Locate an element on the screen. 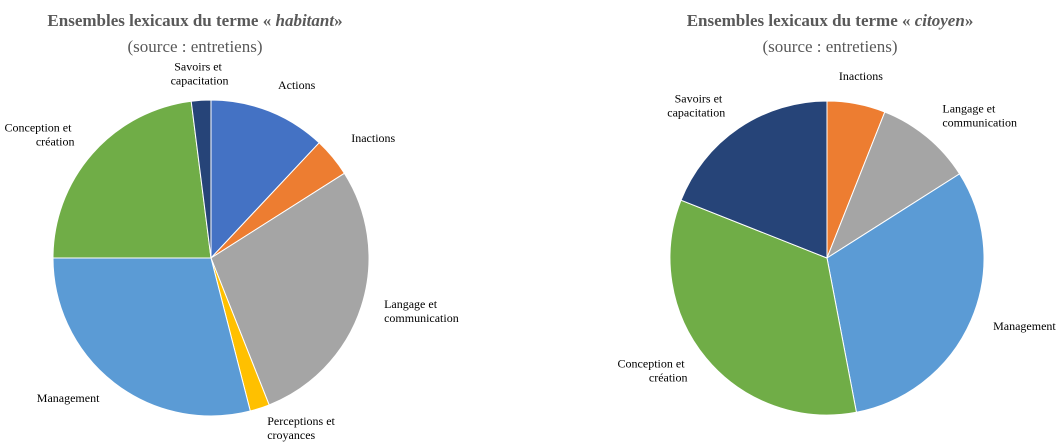 The height and width of the screenshot is (447, 1059). slice-label: Actions is located at coordinates (297, 85).